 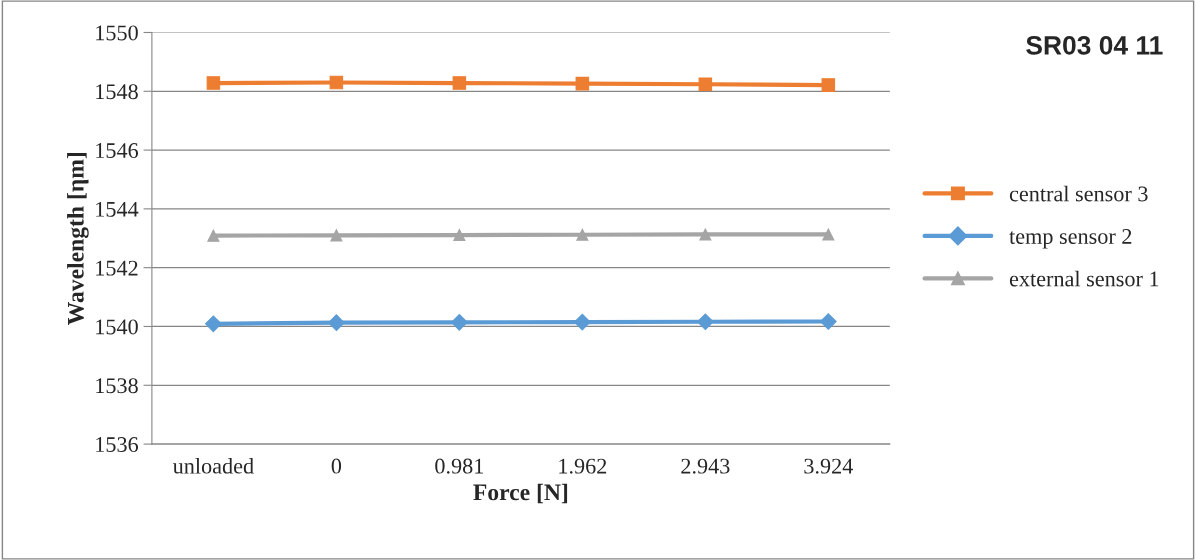 What do you see at coordinates (213, 465) in the screenshot?
I see `x-tick-label: unloaded` at bounding box center [213, 465].